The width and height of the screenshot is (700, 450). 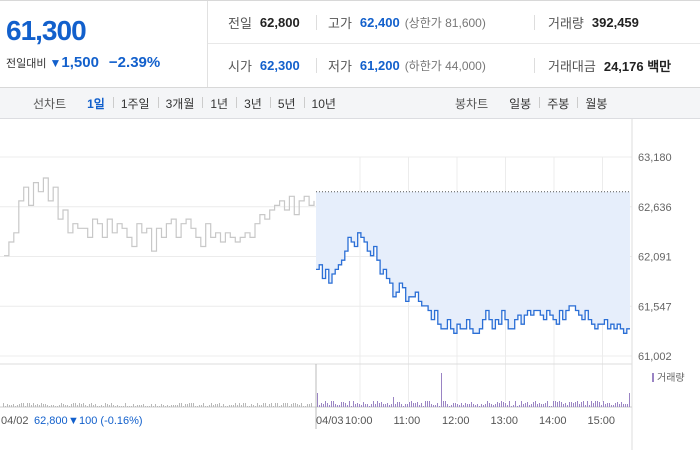 I want to click on tab-1day: 1일, so click(x=96, y=104).